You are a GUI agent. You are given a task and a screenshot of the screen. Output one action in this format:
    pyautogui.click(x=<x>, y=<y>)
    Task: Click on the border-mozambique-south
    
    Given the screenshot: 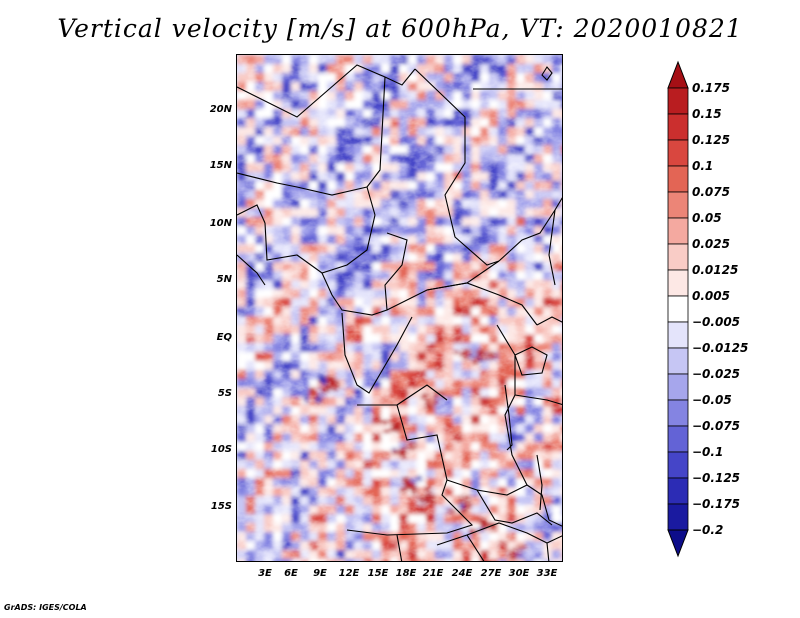 What is the action you would take?
    pyautogui.click(x=548, y=551)
    